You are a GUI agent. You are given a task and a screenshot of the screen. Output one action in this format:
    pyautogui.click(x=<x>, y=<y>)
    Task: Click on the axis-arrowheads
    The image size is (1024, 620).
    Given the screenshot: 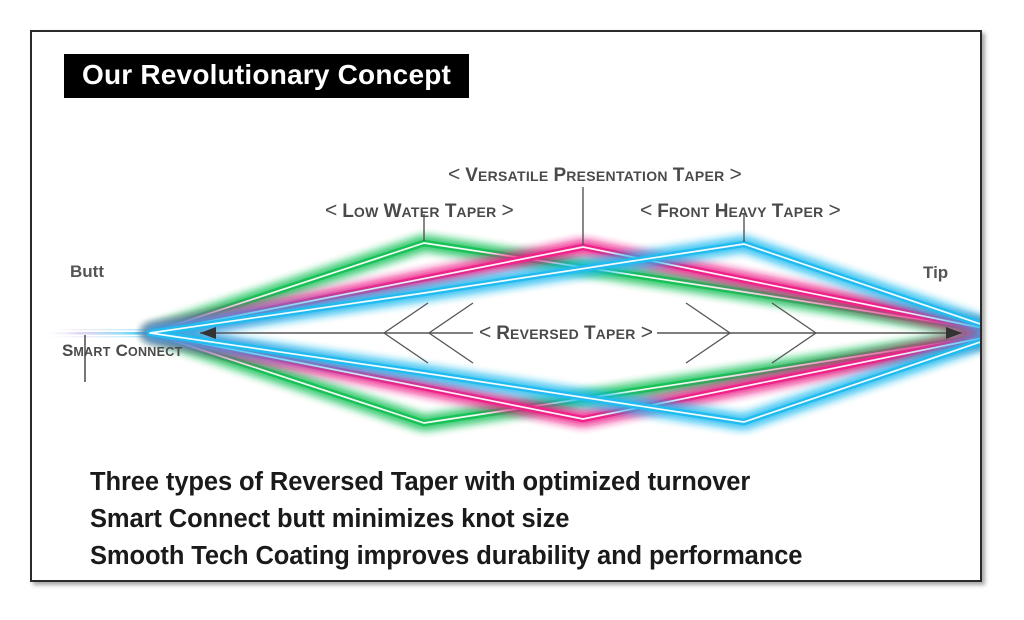 What is the action you would take?
    pyautogui.click(x=581, y=333)
    